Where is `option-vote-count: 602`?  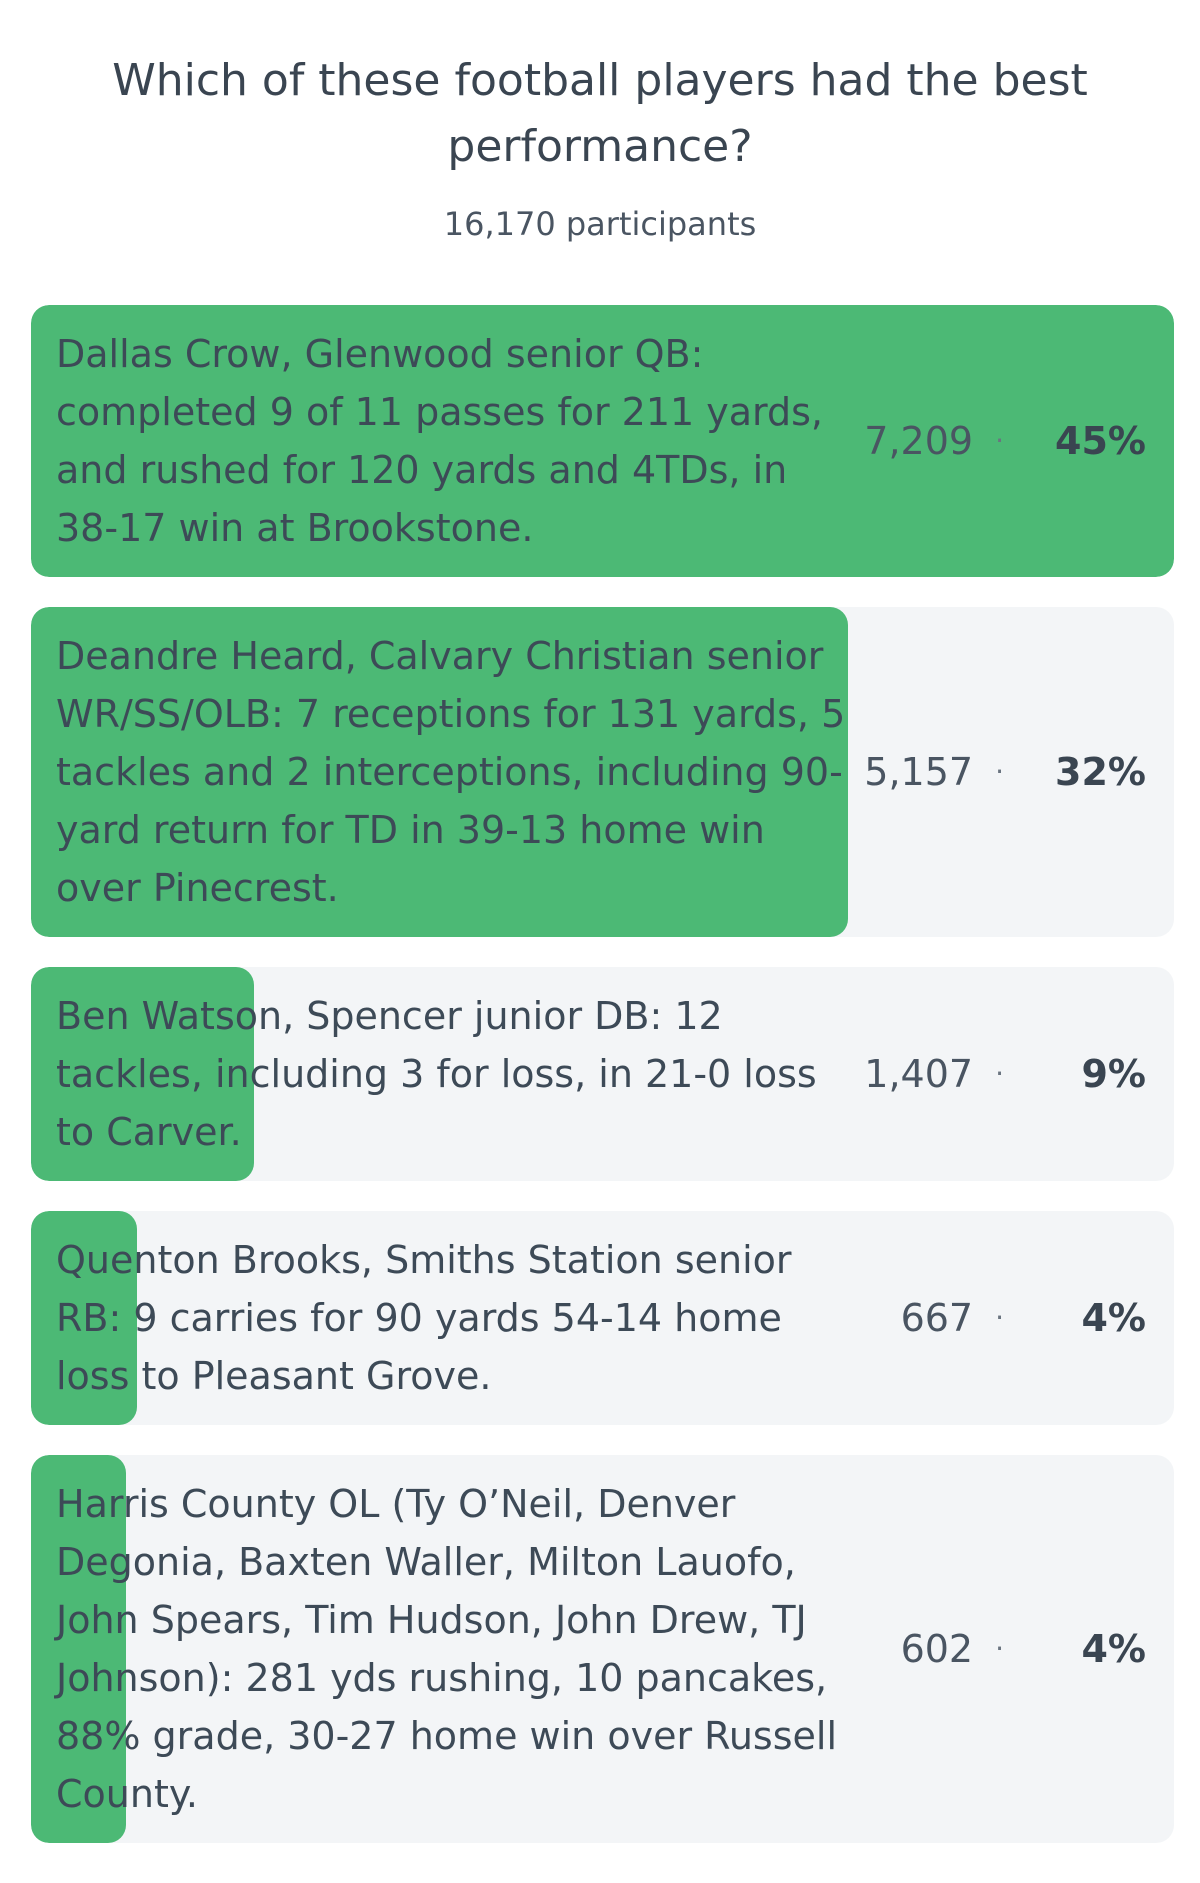
option-vote-count: 602 is located at coordinates (937, 1649).